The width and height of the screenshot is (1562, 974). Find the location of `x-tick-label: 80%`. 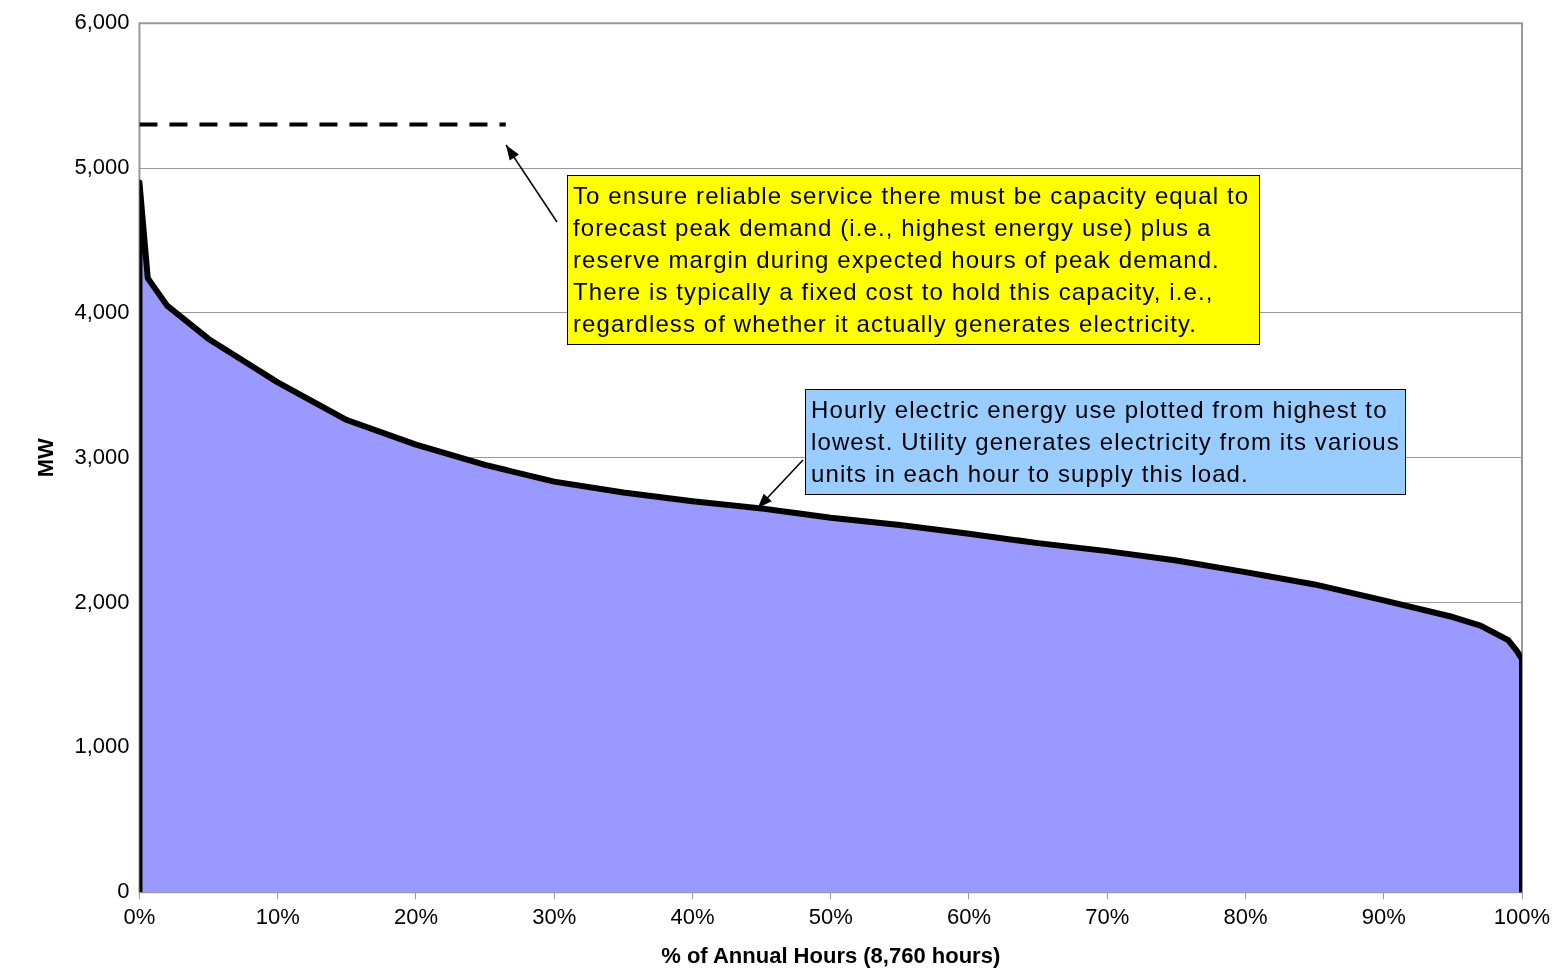

x-tick-label: 80% is located at coordinates (1245, 917).